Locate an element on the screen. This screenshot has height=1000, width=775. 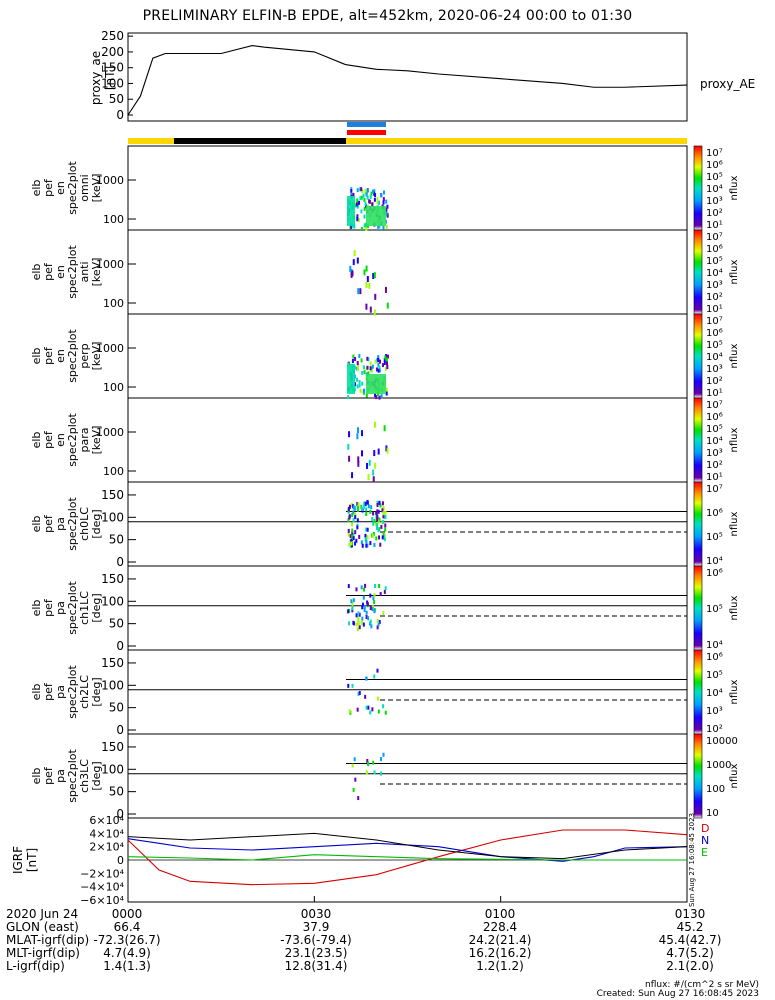
science-zone-bar-red is located at coordinates (366, 132).